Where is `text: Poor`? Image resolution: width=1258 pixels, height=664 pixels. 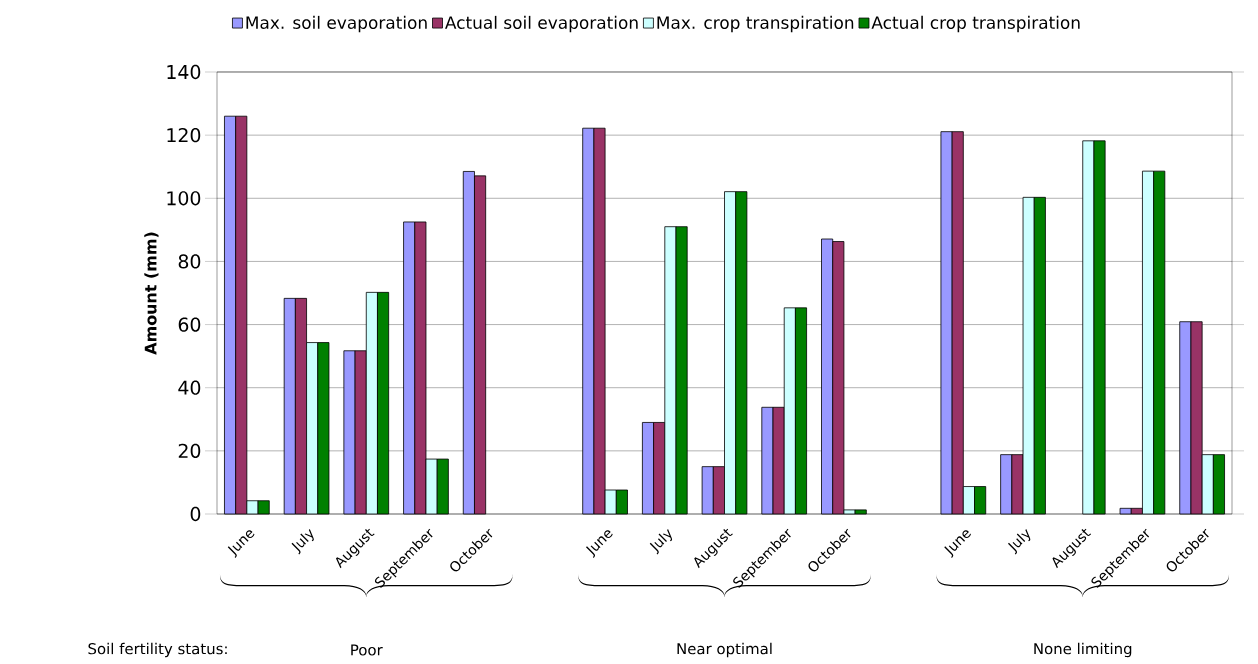
text: Poor is located at coordinates (367, 650).